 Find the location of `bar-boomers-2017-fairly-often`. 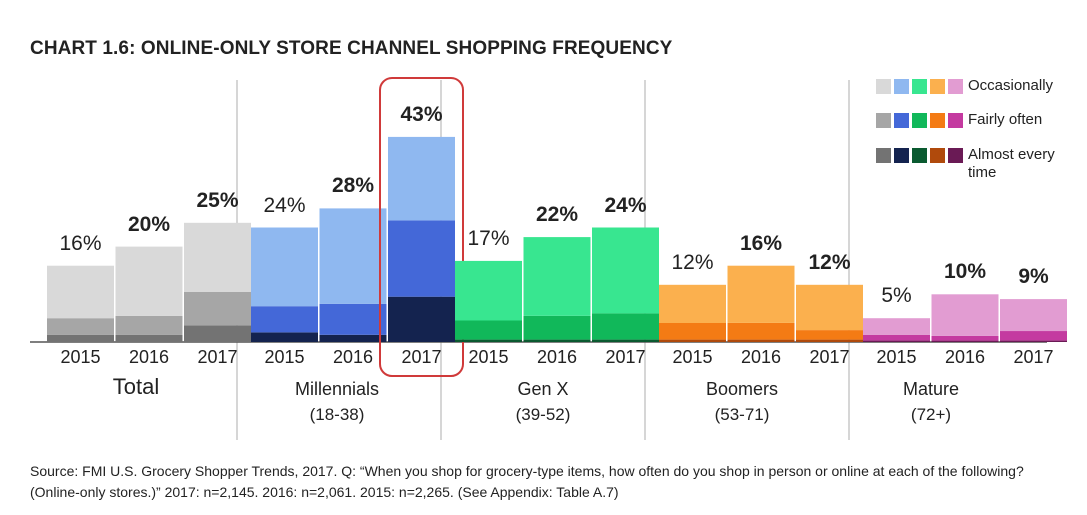

bar-boomers-2017-fairly-often is located at coordinates (829, 335).